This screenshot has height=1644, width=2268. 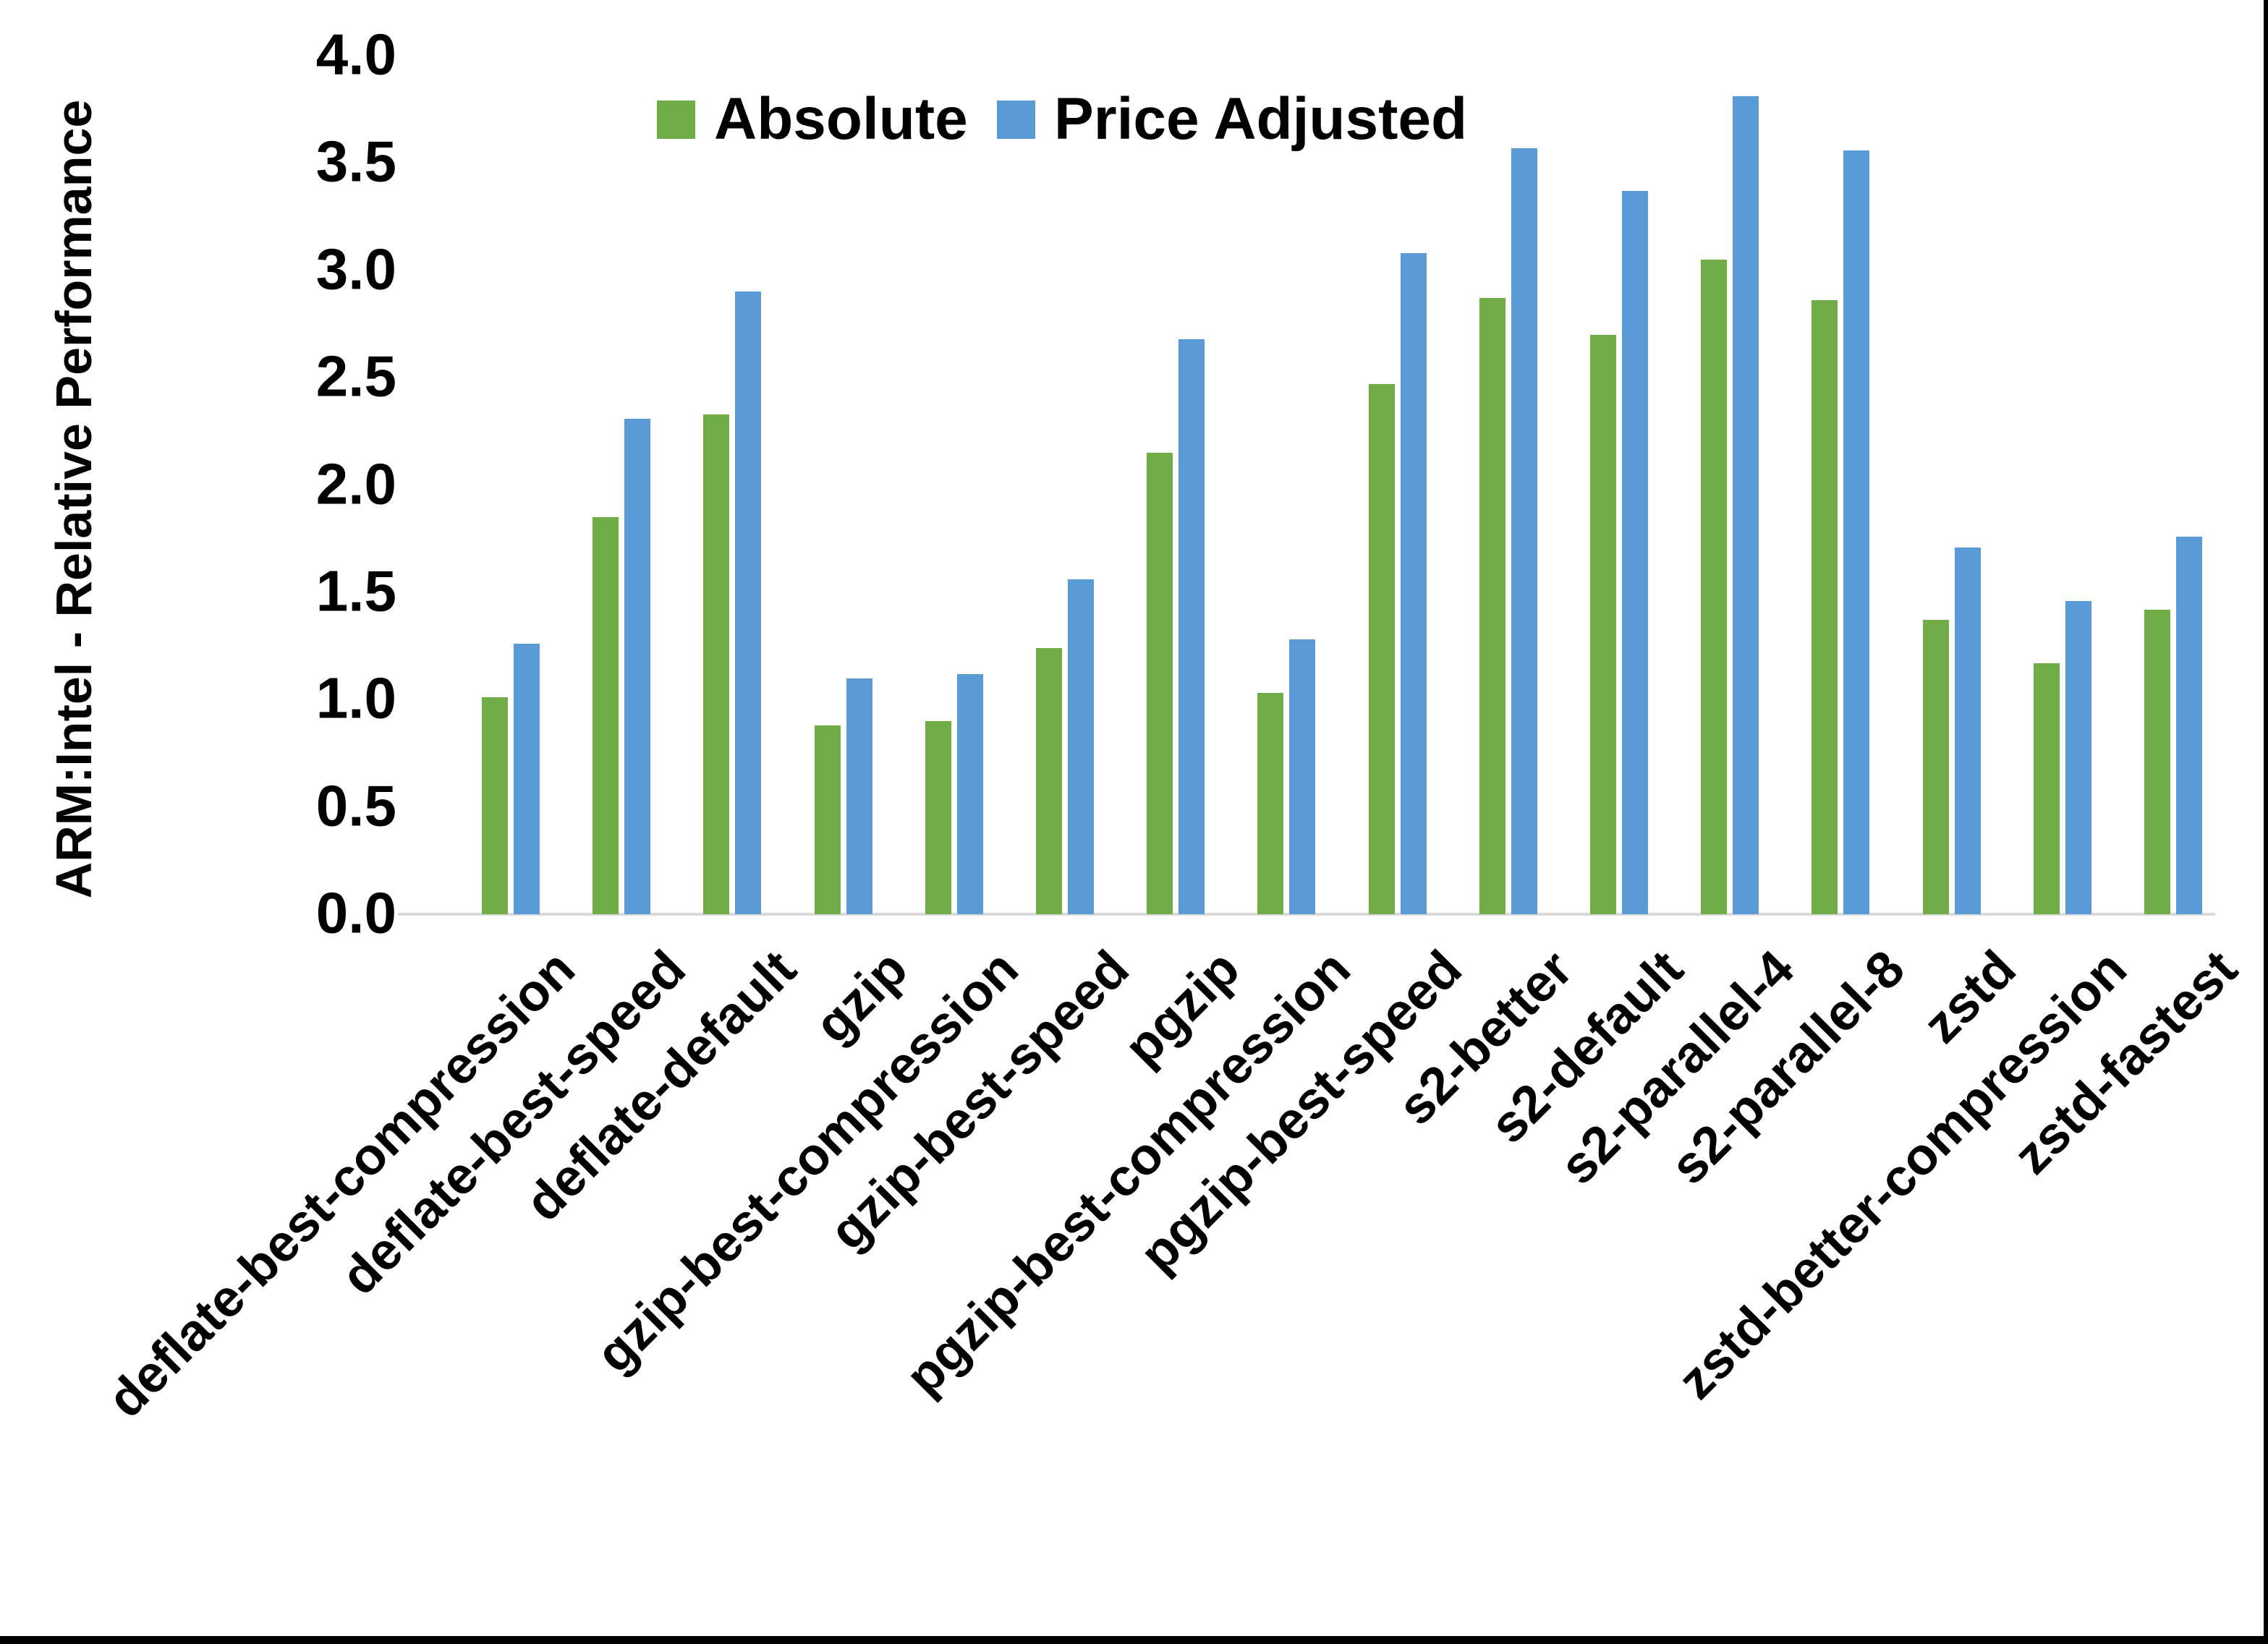 I want to click on y-tick-label: 3.0, so click(x=355, y=269).